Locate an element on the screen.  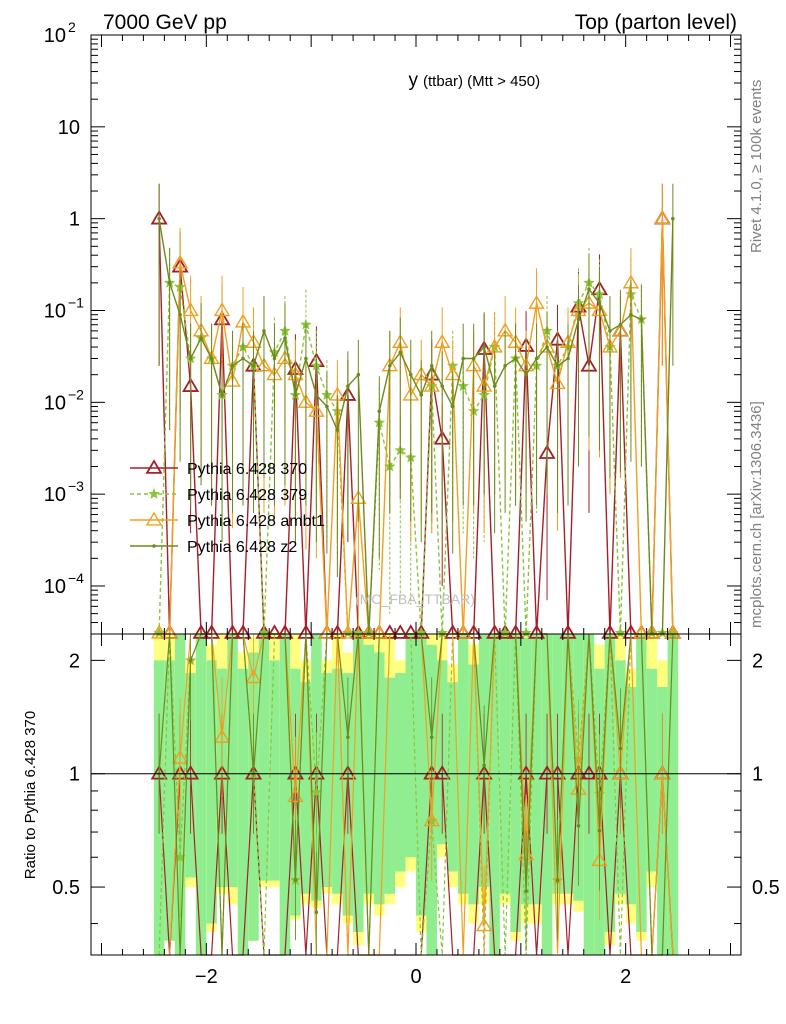
y-tick-label-exp: 2 is located at coordinates (72, 27).